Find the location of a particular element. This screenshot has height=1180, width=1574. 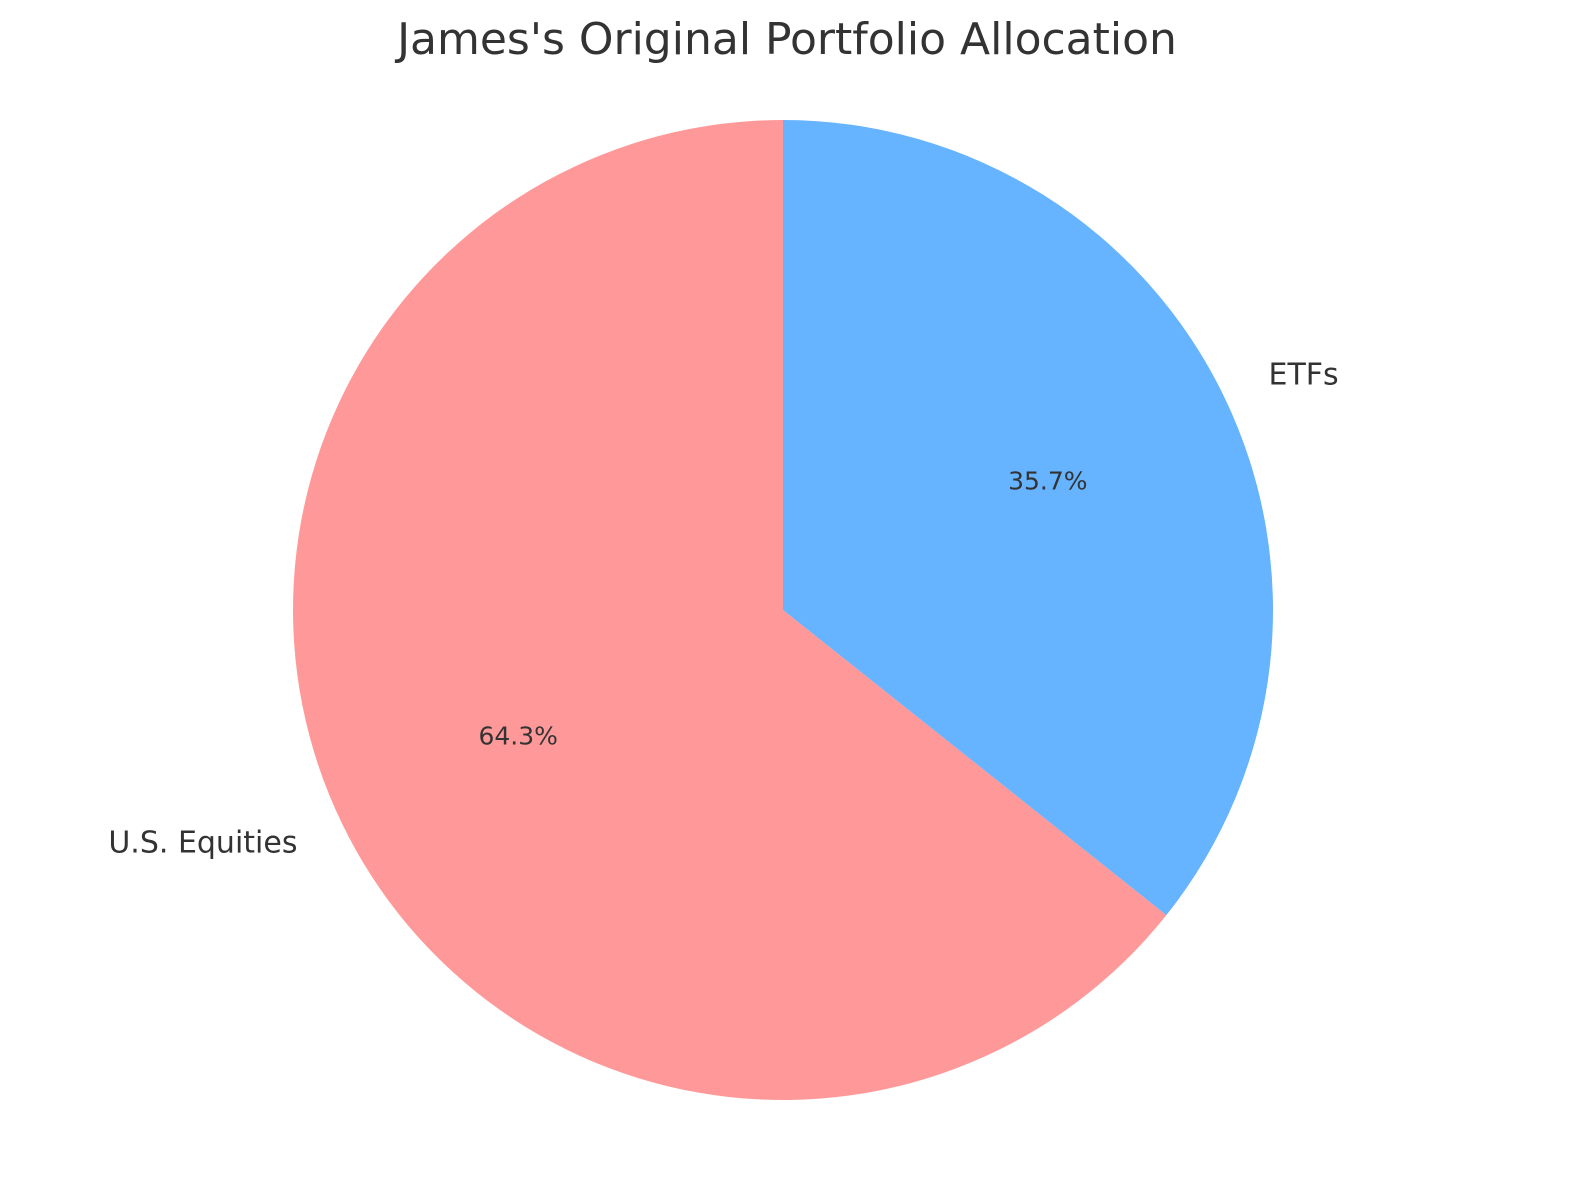

slice-label-u-s-equities: U.S. Equities is located at coordinates (202, 843).